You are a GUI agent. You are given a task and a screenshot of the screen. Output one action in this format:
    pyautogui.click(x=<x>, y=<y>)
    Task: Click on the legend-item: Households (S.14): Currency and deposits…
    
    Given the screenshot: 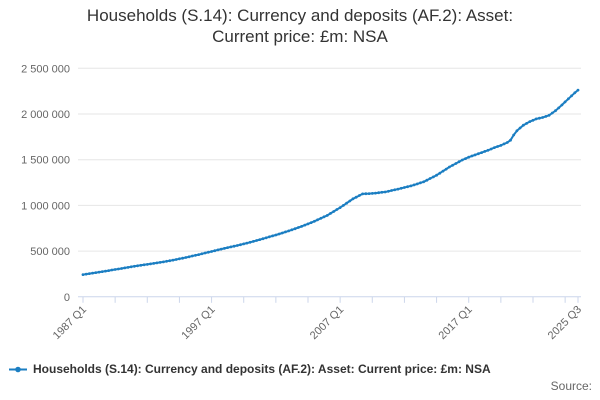 What is the action you would take?
    pyautogui.click(x=249, y=369)
    